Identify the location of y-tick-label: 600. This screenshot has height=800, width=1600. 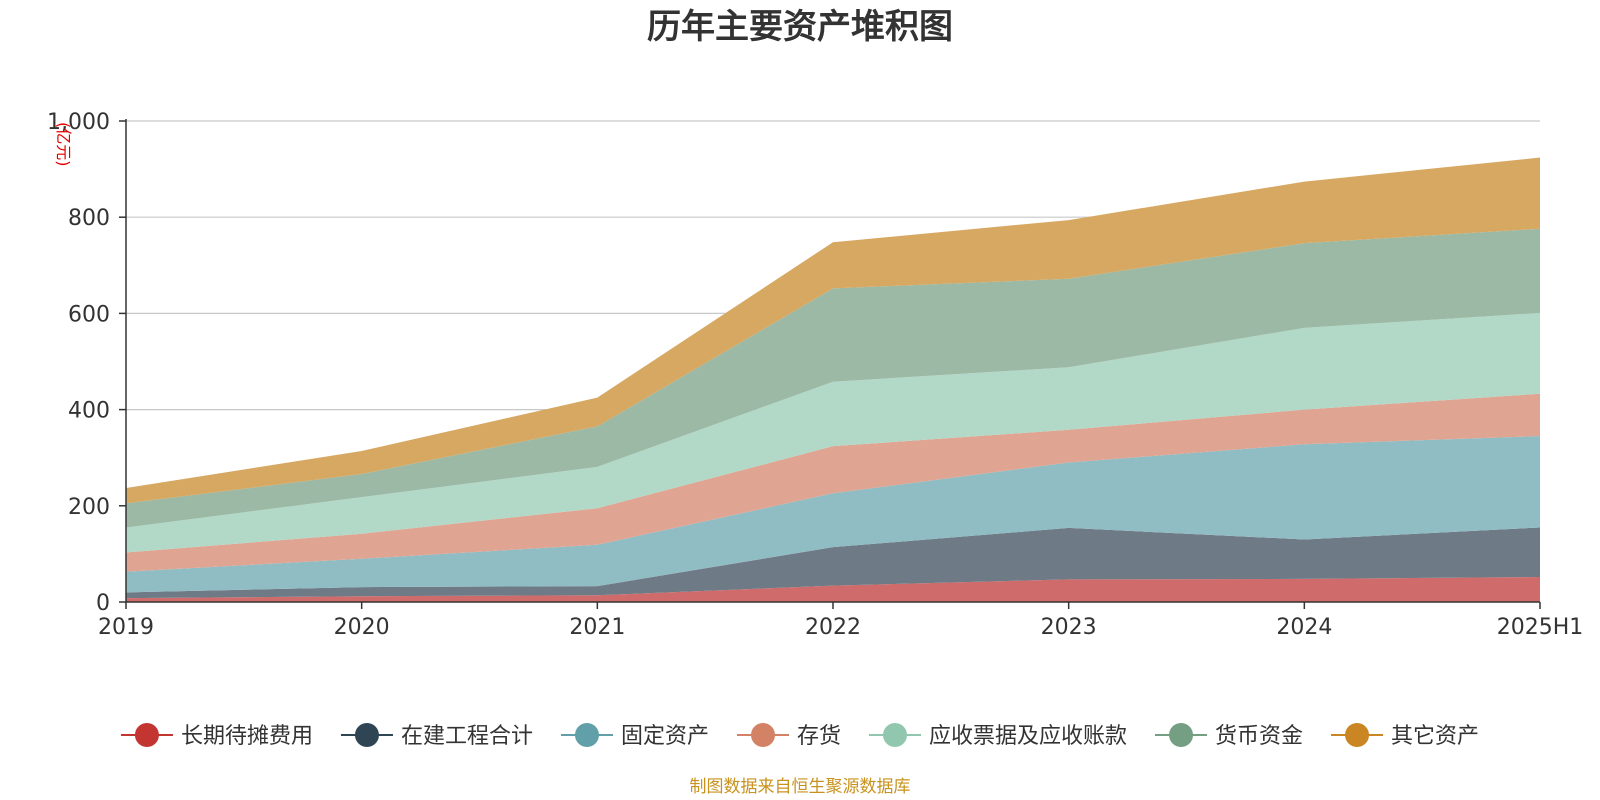
(89, 314).